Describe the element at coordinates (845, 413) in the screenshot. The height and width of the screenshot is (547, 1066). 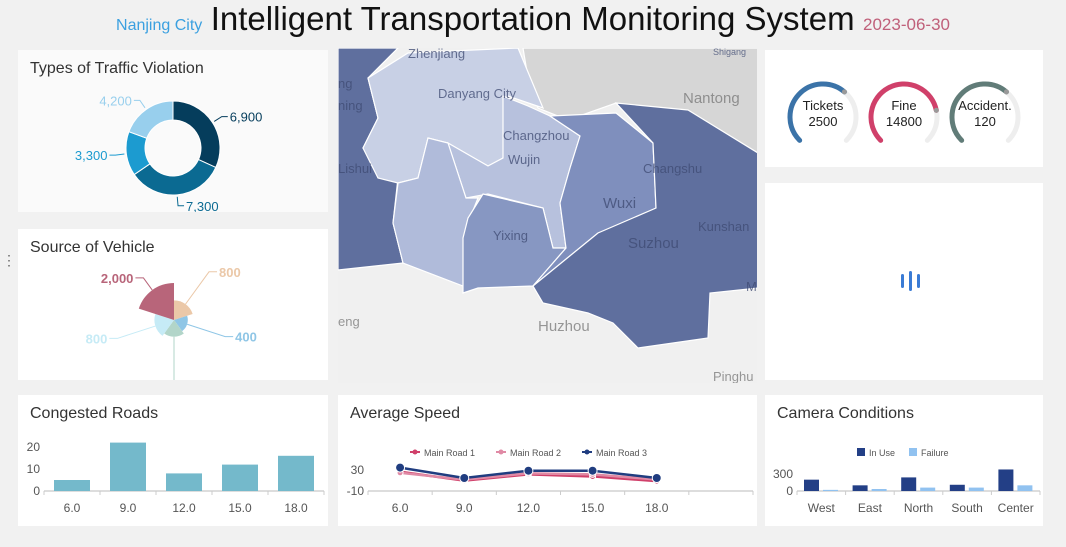
I see `panel-title: Camera Conditions` at that location.